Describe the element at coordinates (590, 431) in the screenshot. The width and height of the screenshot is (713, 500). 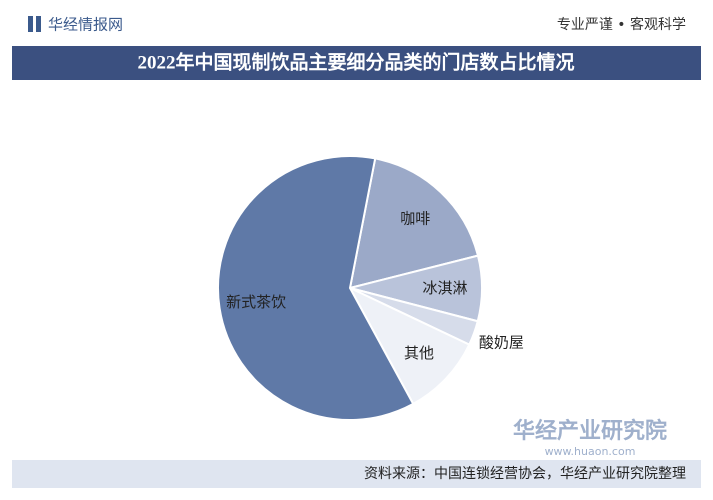
I see `watermark: 华经产业研究院` at that location.